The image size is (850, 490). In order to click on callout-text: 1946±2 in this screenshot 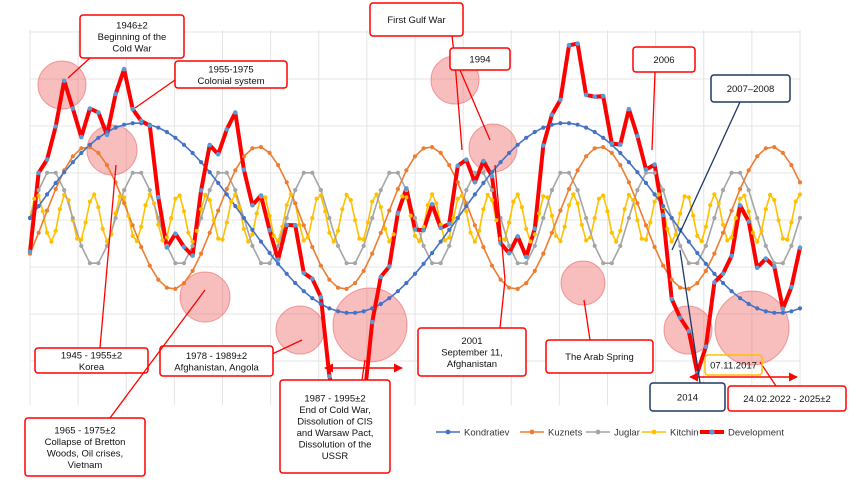, I will do `click(132, 26)`.